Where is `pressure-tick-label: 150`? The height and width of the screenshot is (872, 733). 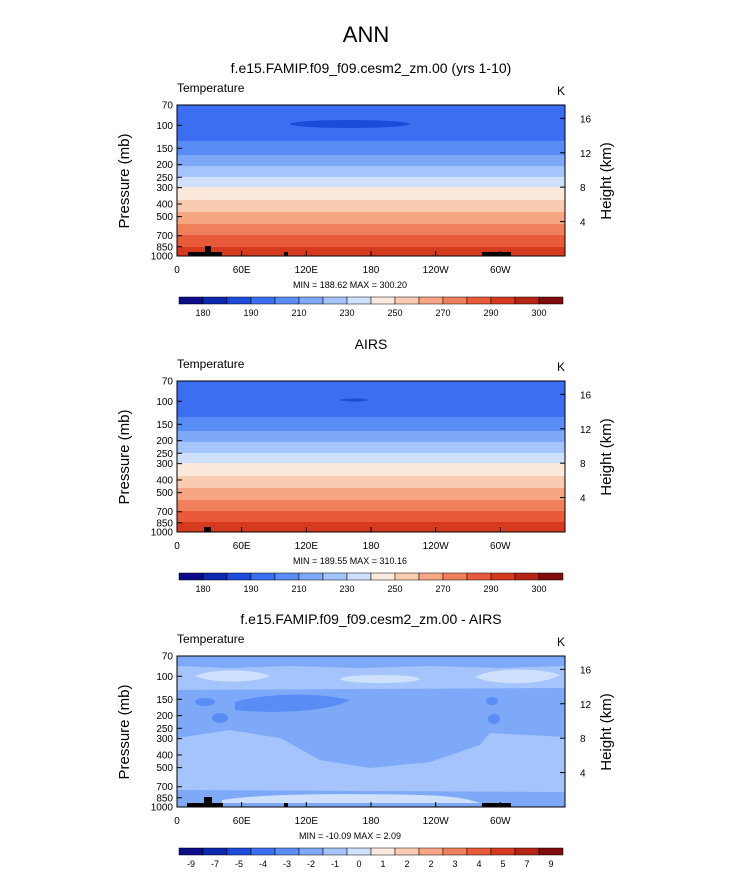 pressure-tick-label: 150 is located at coordinates (164, 149).